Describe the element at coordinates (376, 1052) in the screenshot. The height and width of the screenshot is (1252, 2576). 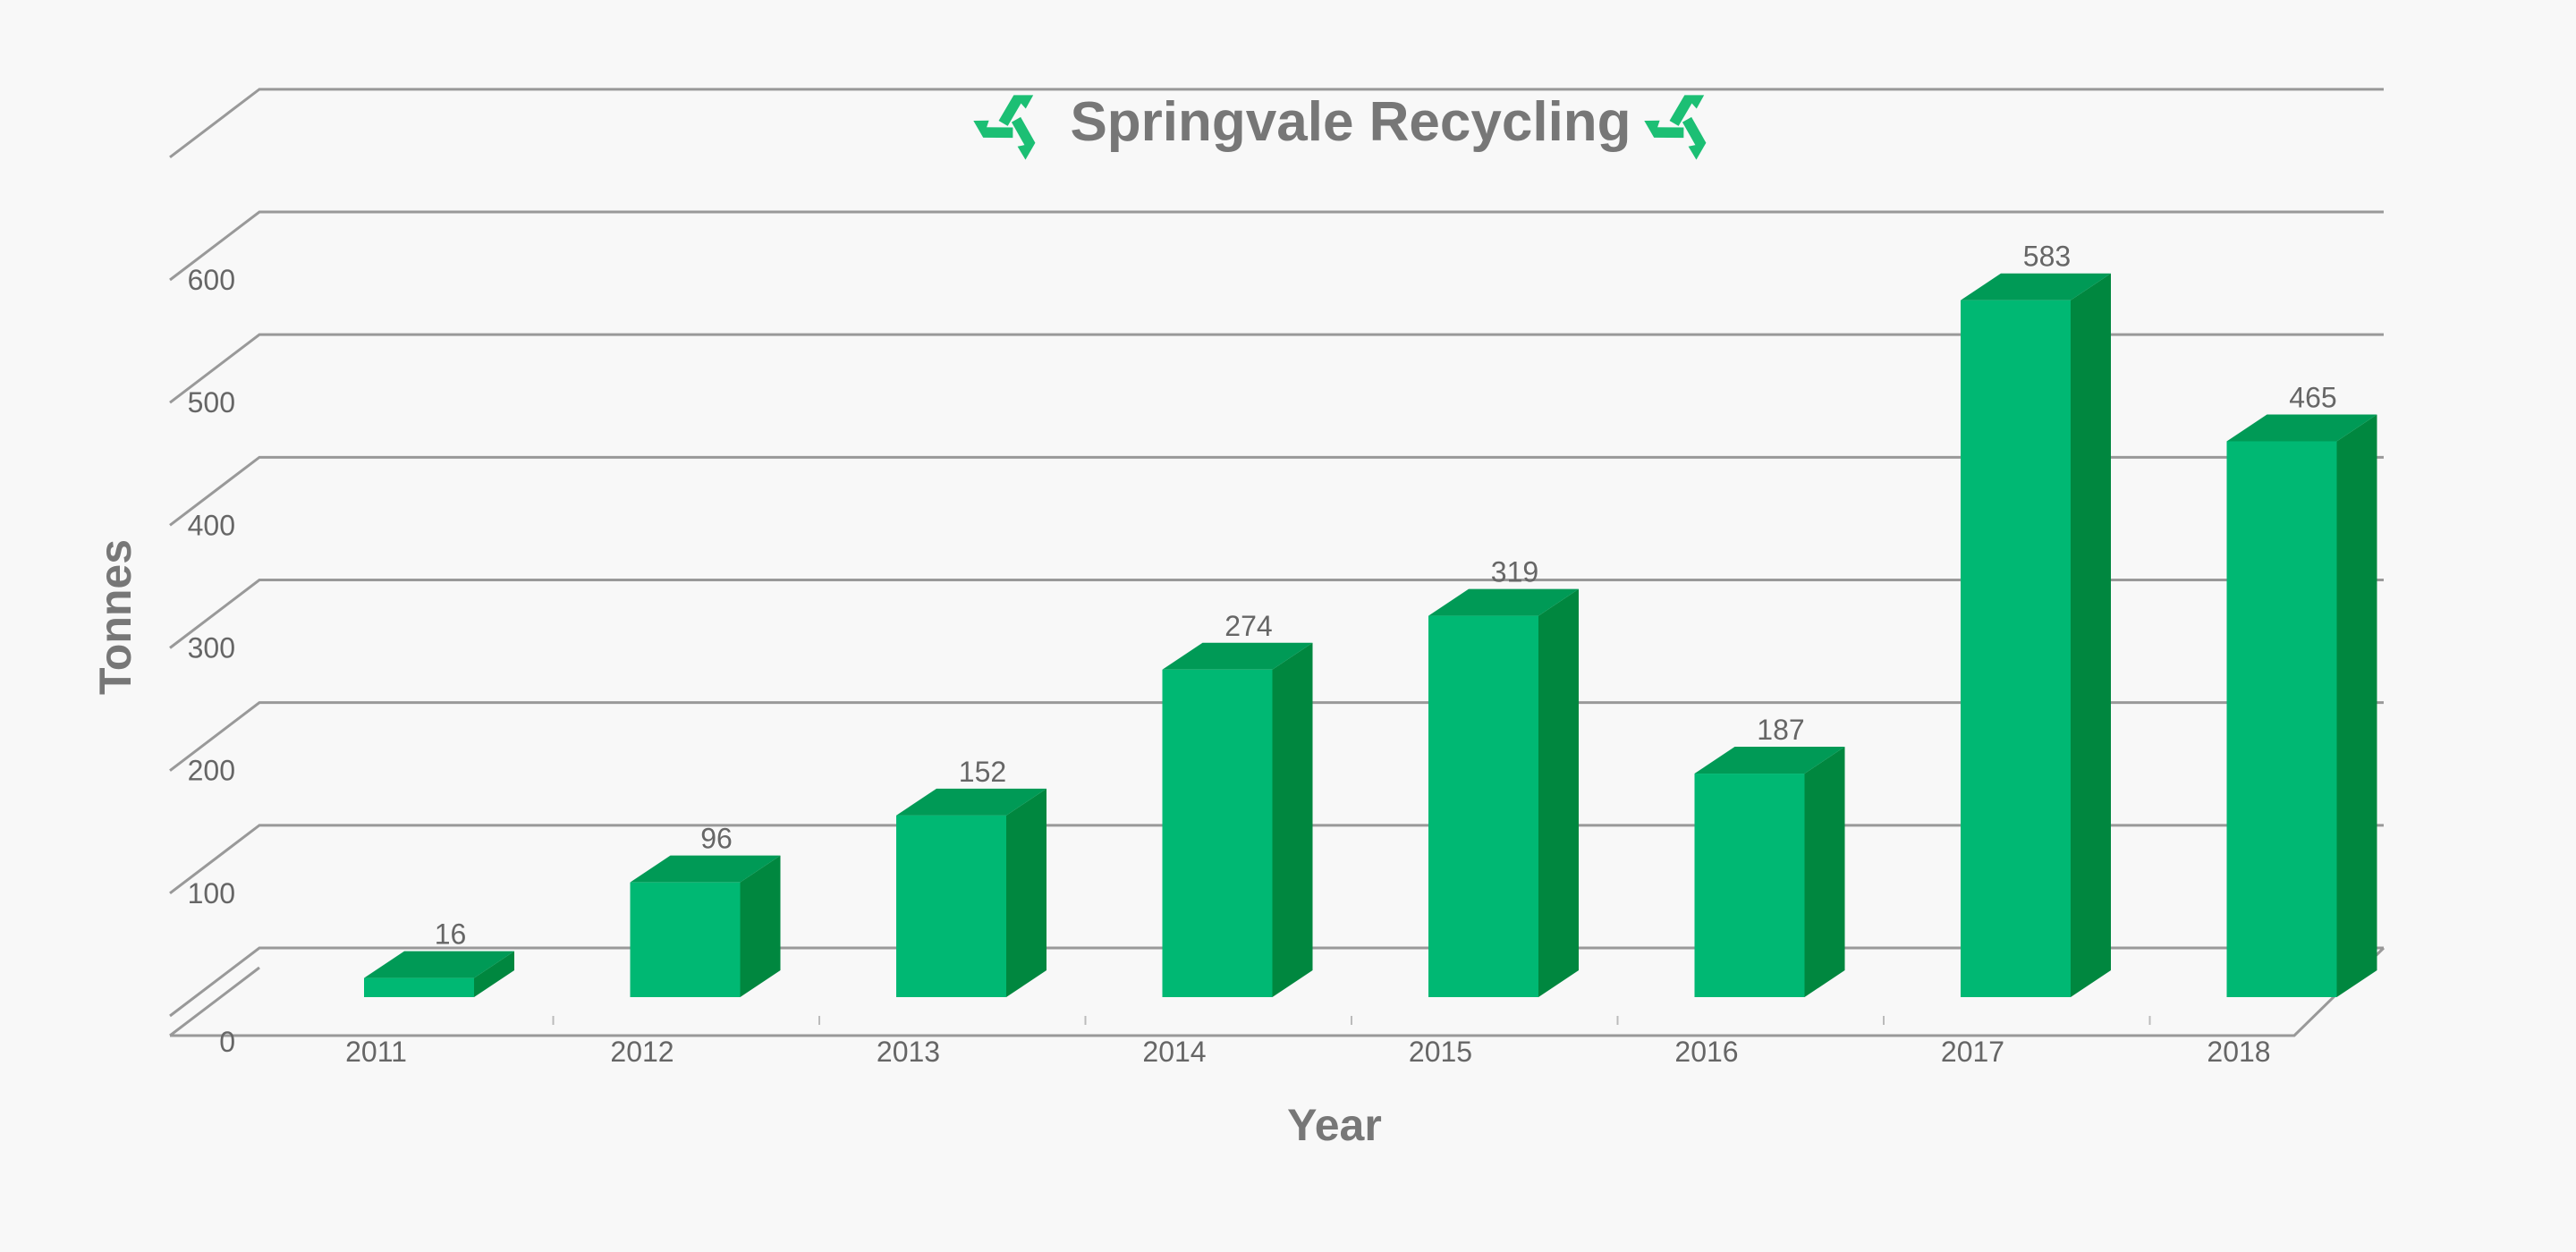
I see `x-tick-label: 2011` at that location.